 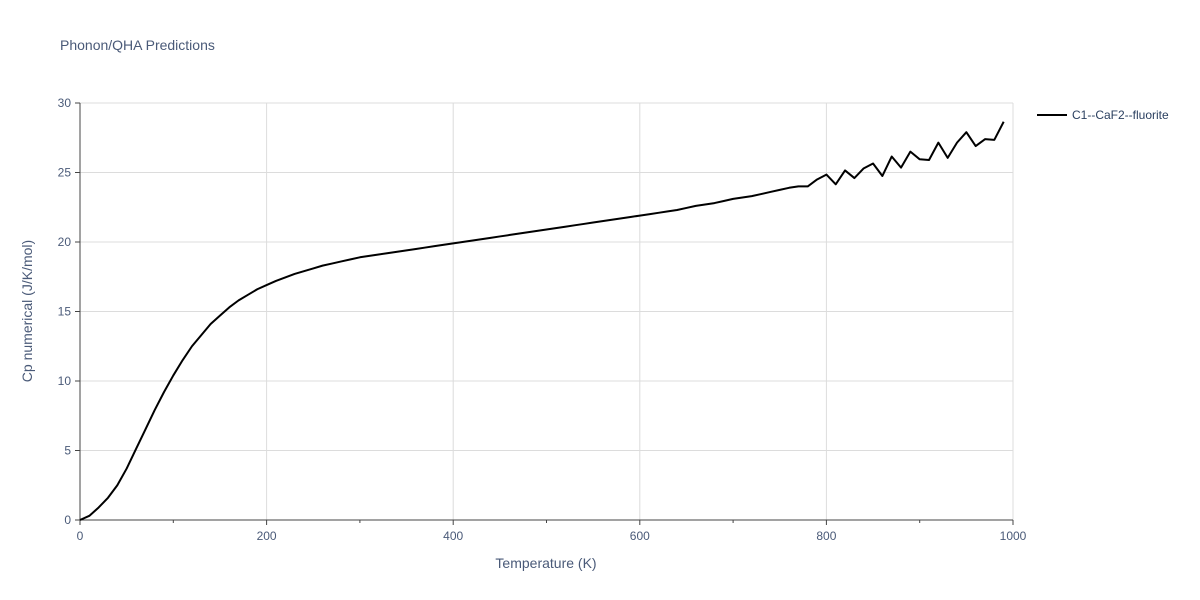 What do you see at coordinates (267, 536) in the screenshot?
I see `x-tick-label: 200` at bounding box center [267, 536].